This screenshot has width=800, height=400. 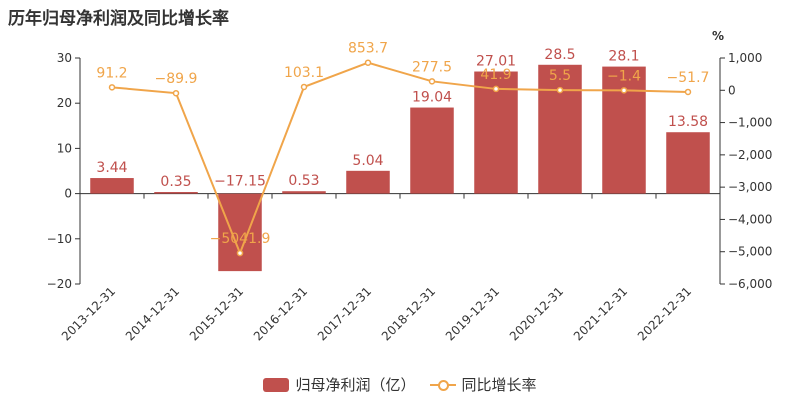 I want to click on y-right-tick-label: 0, so click(x=732, y=90).